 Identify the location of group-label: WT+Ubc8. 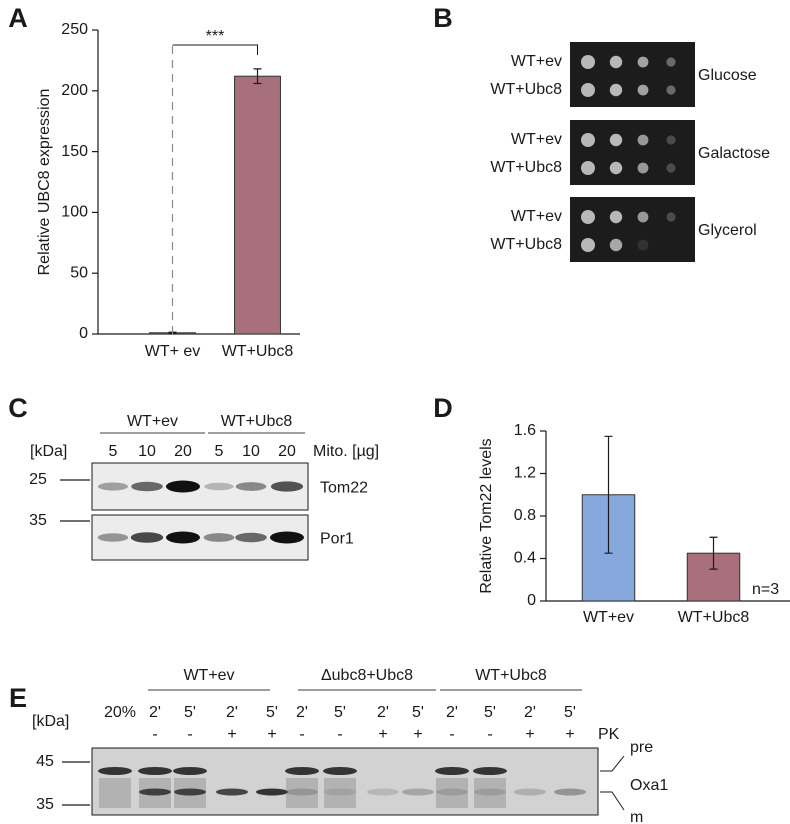
(257, 421).